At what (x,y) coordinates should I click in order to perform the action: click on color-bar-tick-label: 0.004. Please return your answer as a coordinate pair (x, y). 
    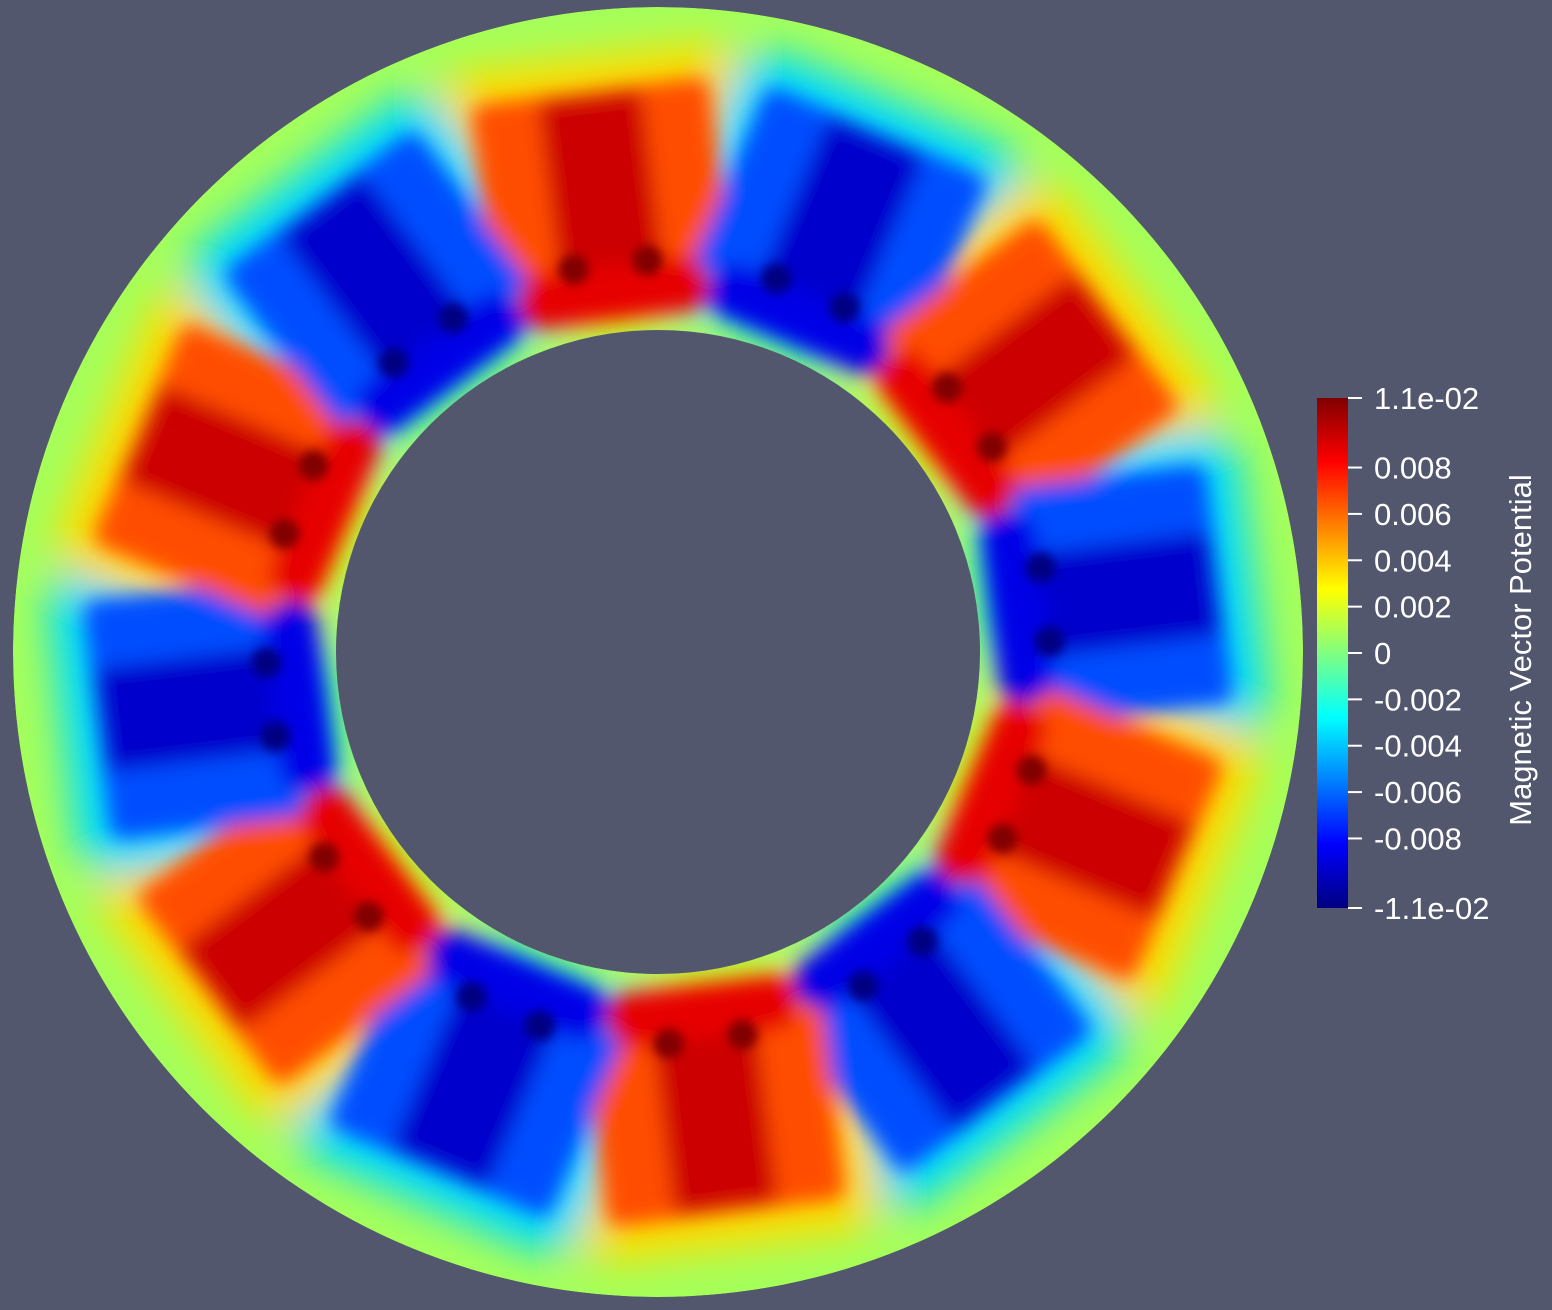
    Looking at the image, I should click on (1413, 560).